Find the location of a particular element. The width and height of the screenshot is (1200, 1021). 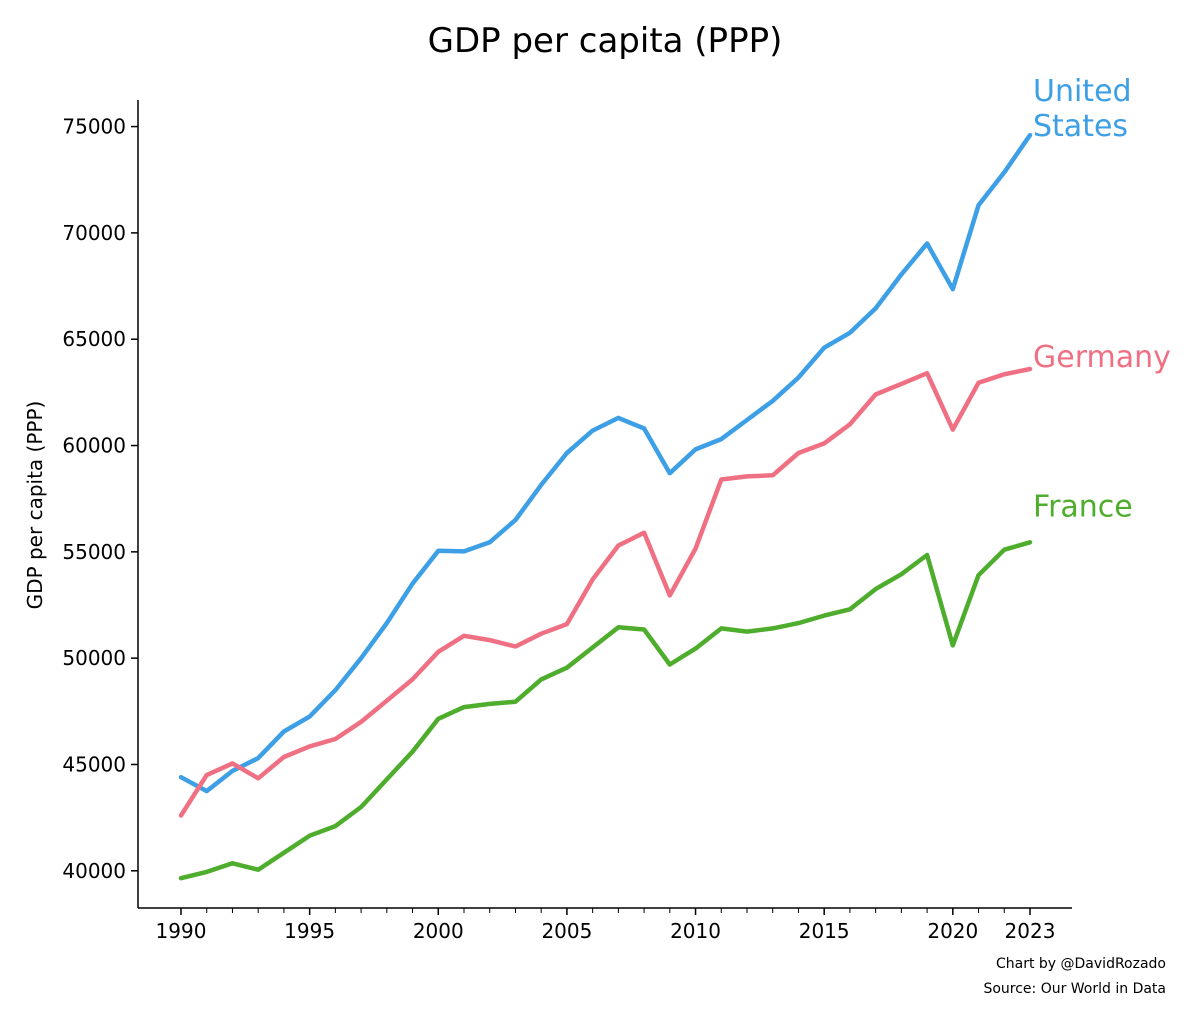

y-tick-label: 45000 is located at coordinates (94, 764).